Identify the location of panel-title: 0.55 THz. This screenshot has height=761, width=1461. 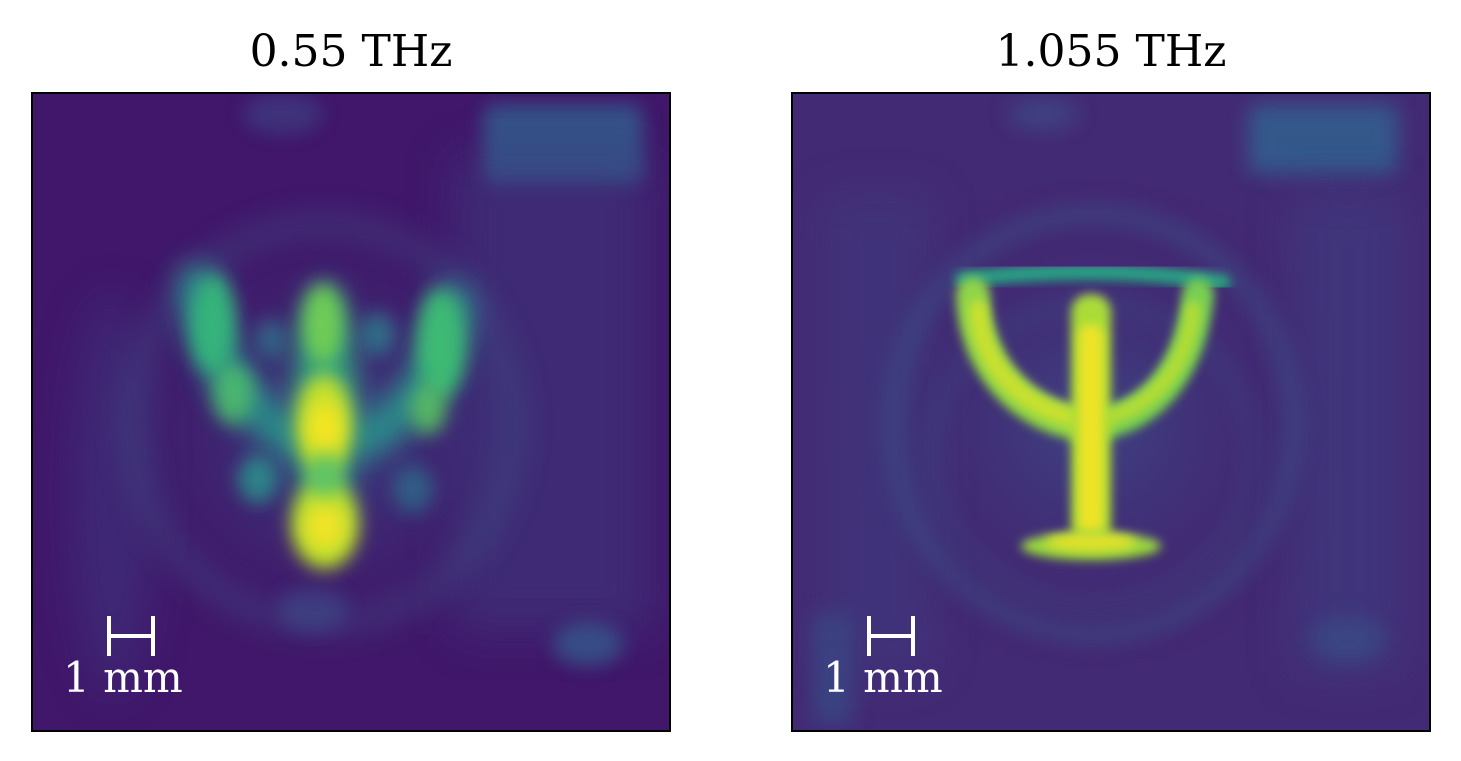
(351, 51).